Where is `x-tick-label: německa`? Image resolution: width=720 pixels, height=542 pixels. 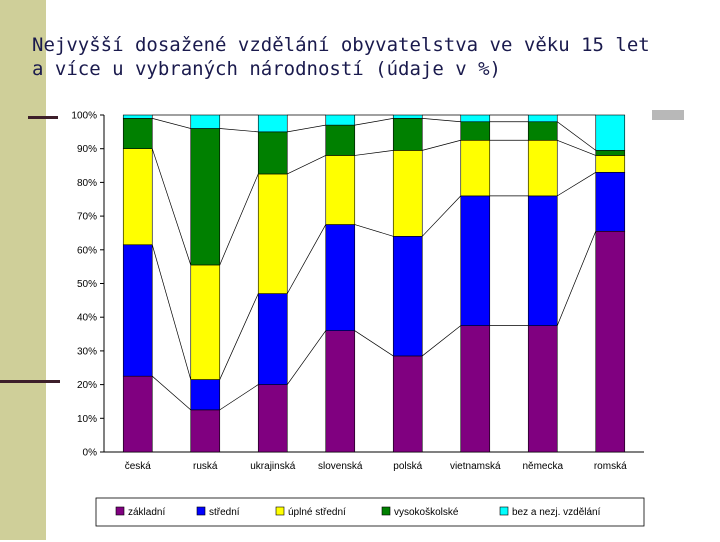
x-tick-label: německa is located at coordinates (542, 466).